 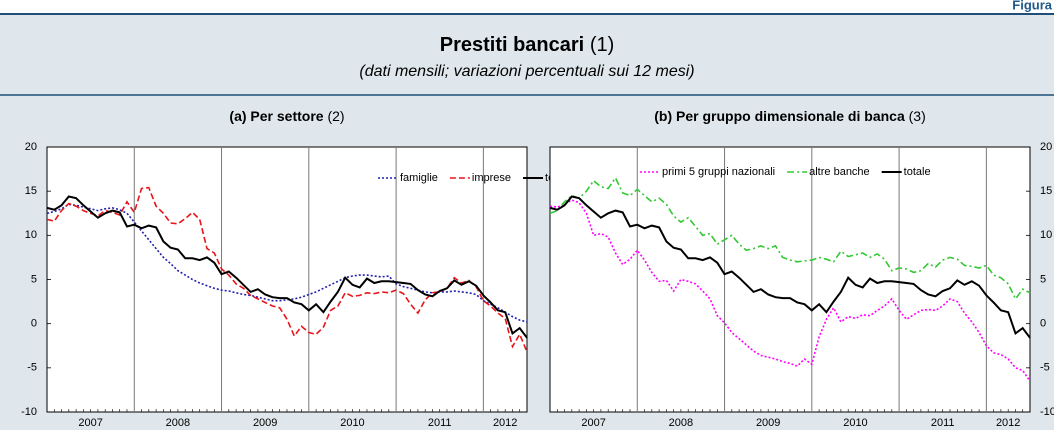 What do you see at coordinates (917, 172) in the screenshot?
I see `legend-label: totale` at bounding box center [917, 172].